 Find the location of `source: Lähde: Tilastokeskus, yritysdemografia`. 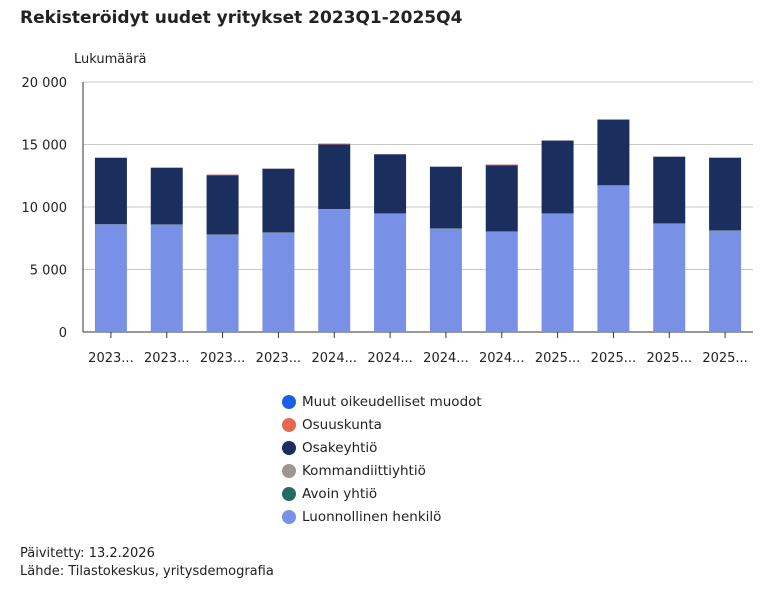

source: Lähde: Tilastokeskus, yritysdemografia is located at coordinates (147, 571).